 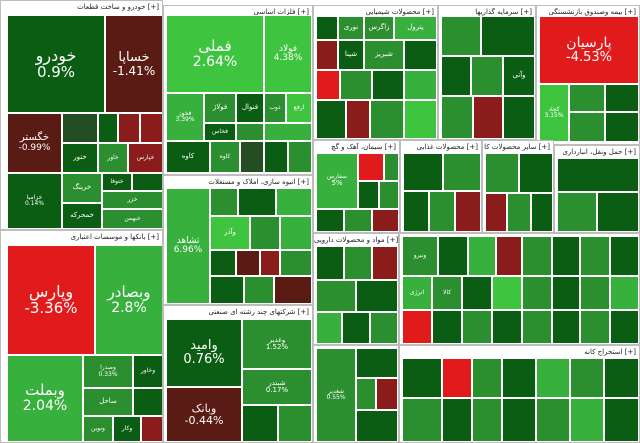 What do you see at coordinates (356, 394) in the screenshot?
I see `sector-minerals: شغدیر 0.55%` at bounding box center [356, 394].